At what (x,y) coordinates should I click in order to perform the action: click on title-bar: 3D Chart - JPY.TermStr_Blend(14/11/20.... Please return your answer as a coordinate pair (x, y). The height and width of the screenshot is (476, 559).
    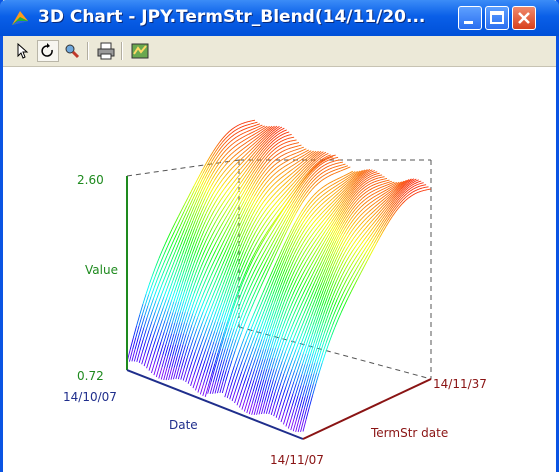
    Looking at the image, I should click on (279, 18).